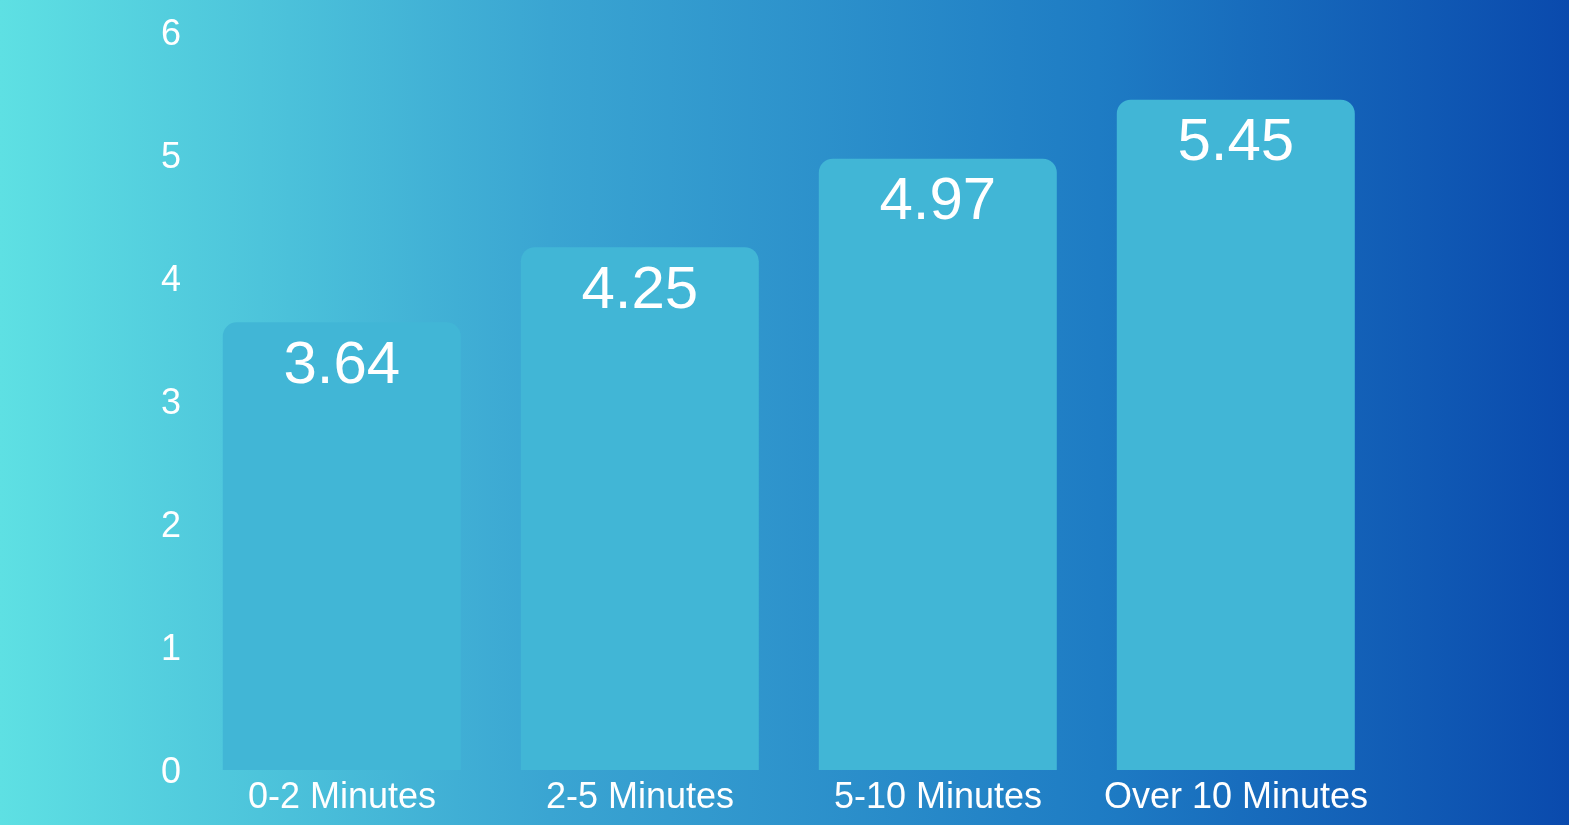 The width and height of the screenshot is (1569, 825). Describe the element at coordinates (938, 795) in the screenshot. I see `x-tick-label: 5-10 Minutes` at that location.